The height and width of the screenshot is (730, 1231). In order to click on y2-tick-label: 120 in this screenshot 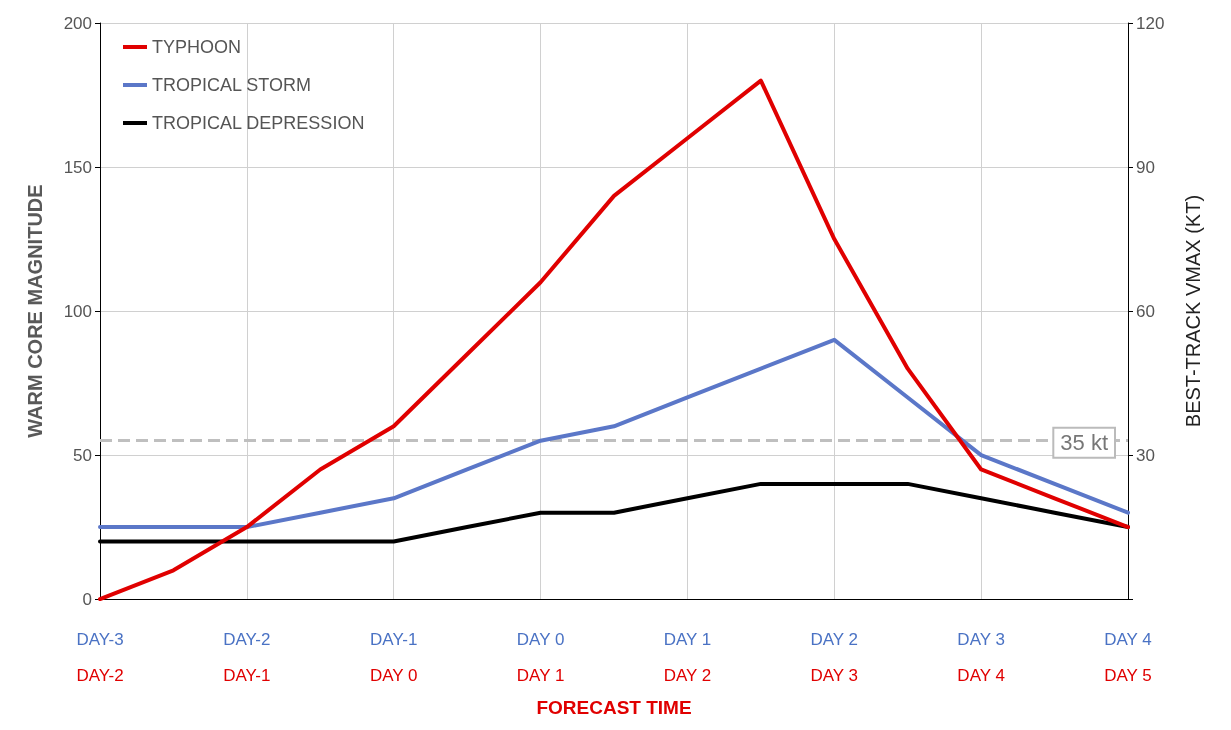, I will do `click(1150, 23)`.